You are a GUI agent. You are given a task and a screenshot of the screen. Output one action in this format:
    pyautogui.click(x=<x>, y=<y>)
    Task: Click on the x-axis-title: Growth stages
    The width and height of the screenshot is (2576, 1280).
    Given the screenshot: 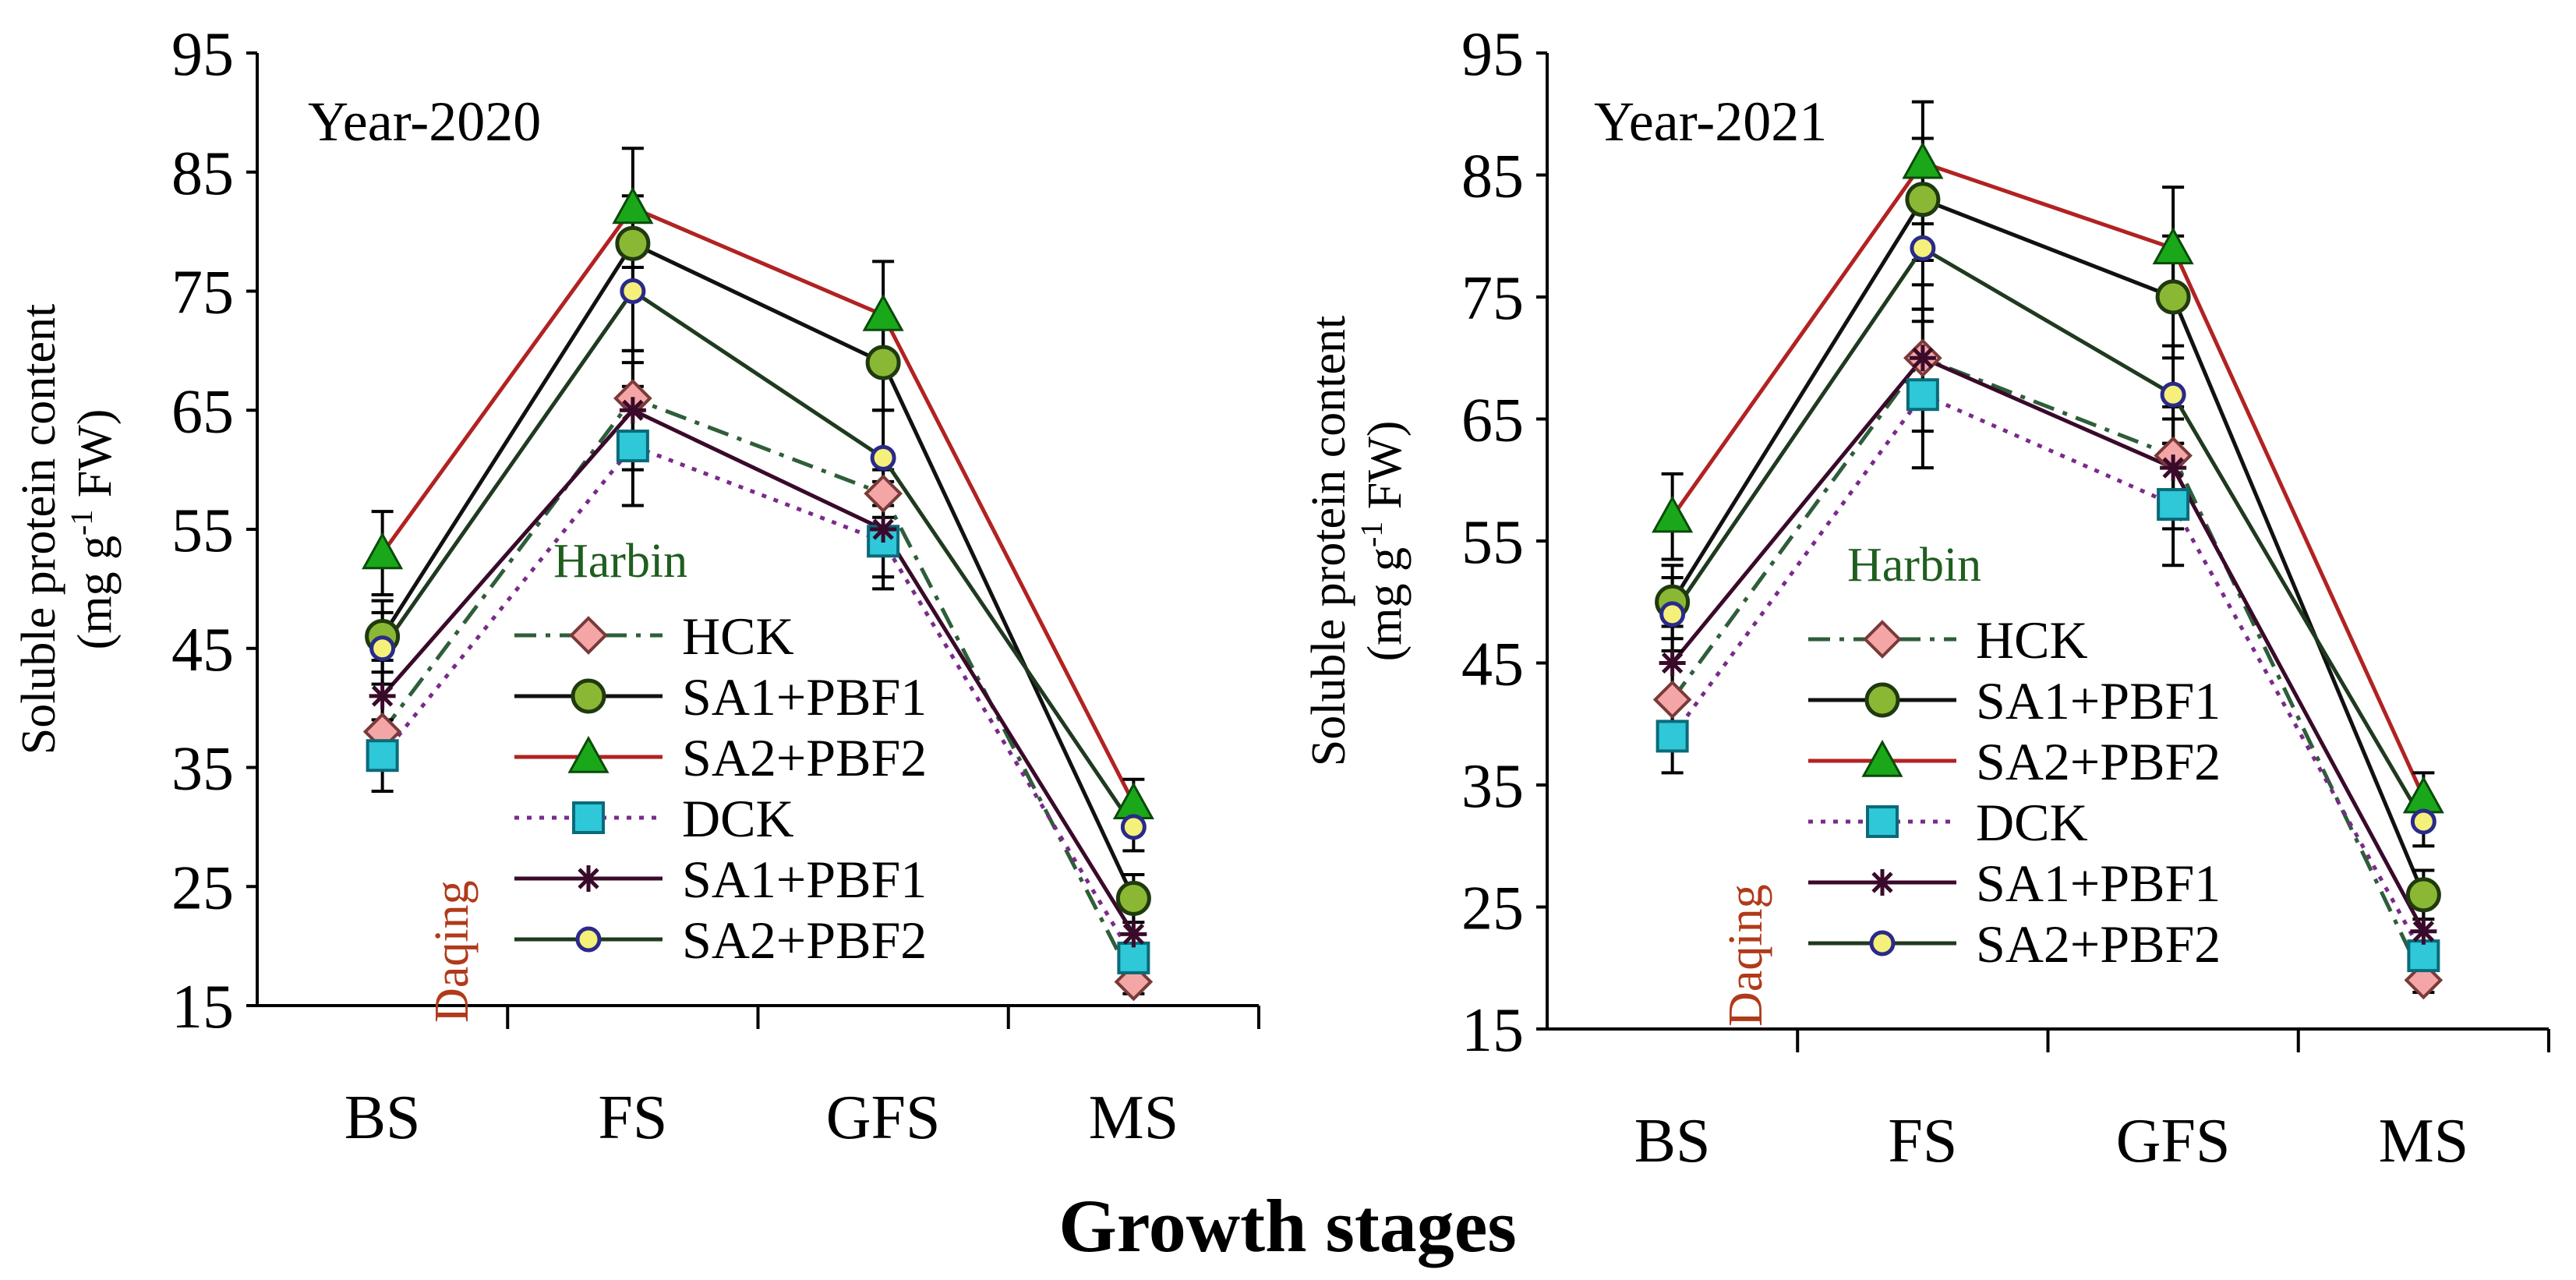 What is the action you would take?
    pyautogui.click(x=1287, y=1226)
    